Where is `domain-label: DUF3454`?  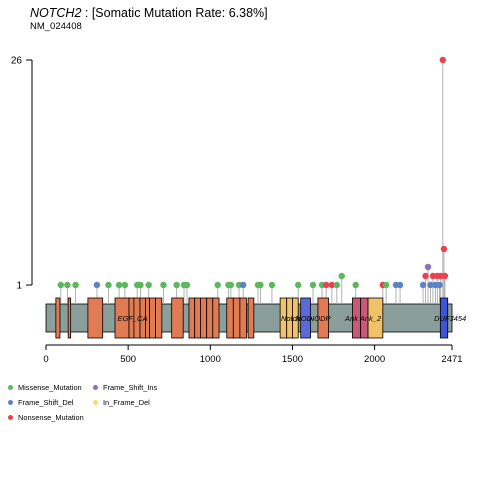
domain-label: DUF3454 is located at coordinates (450, 318).